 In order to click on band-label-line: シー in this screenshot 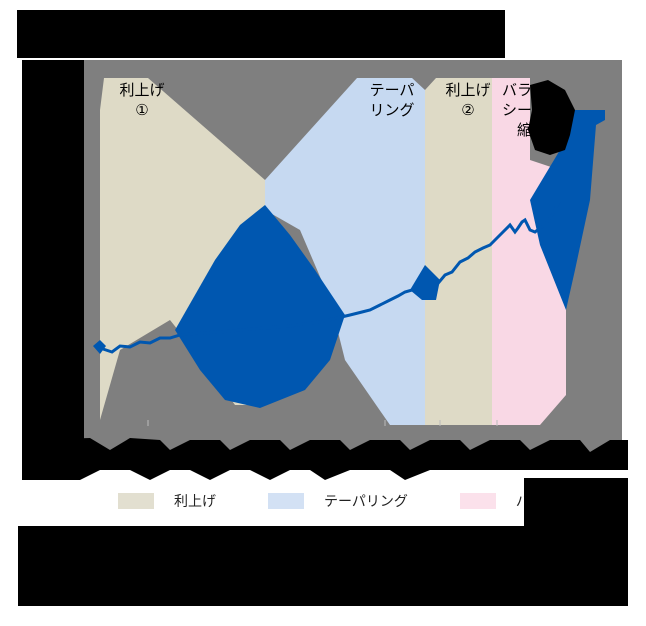, I will do `click(516, 110)`.